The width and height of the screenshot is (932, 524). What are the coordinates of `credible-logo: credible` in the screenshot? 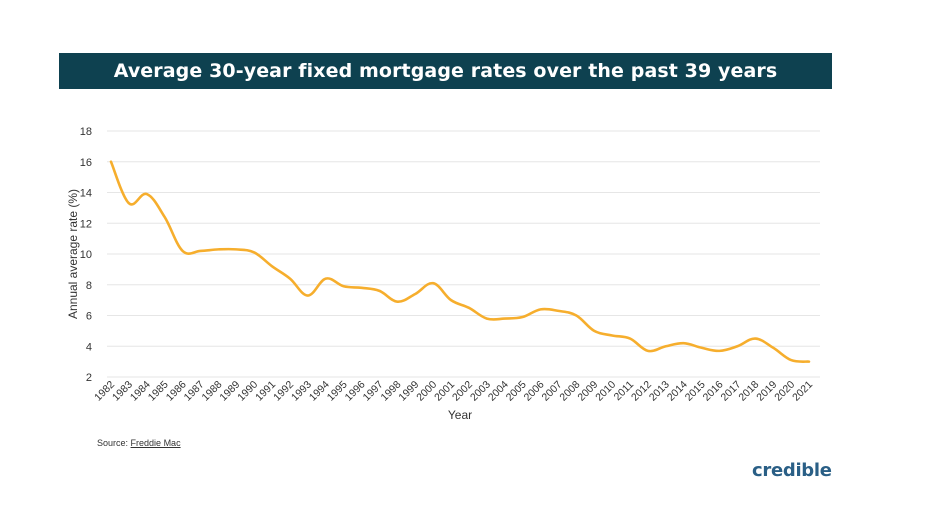 It's located at (792, 470).